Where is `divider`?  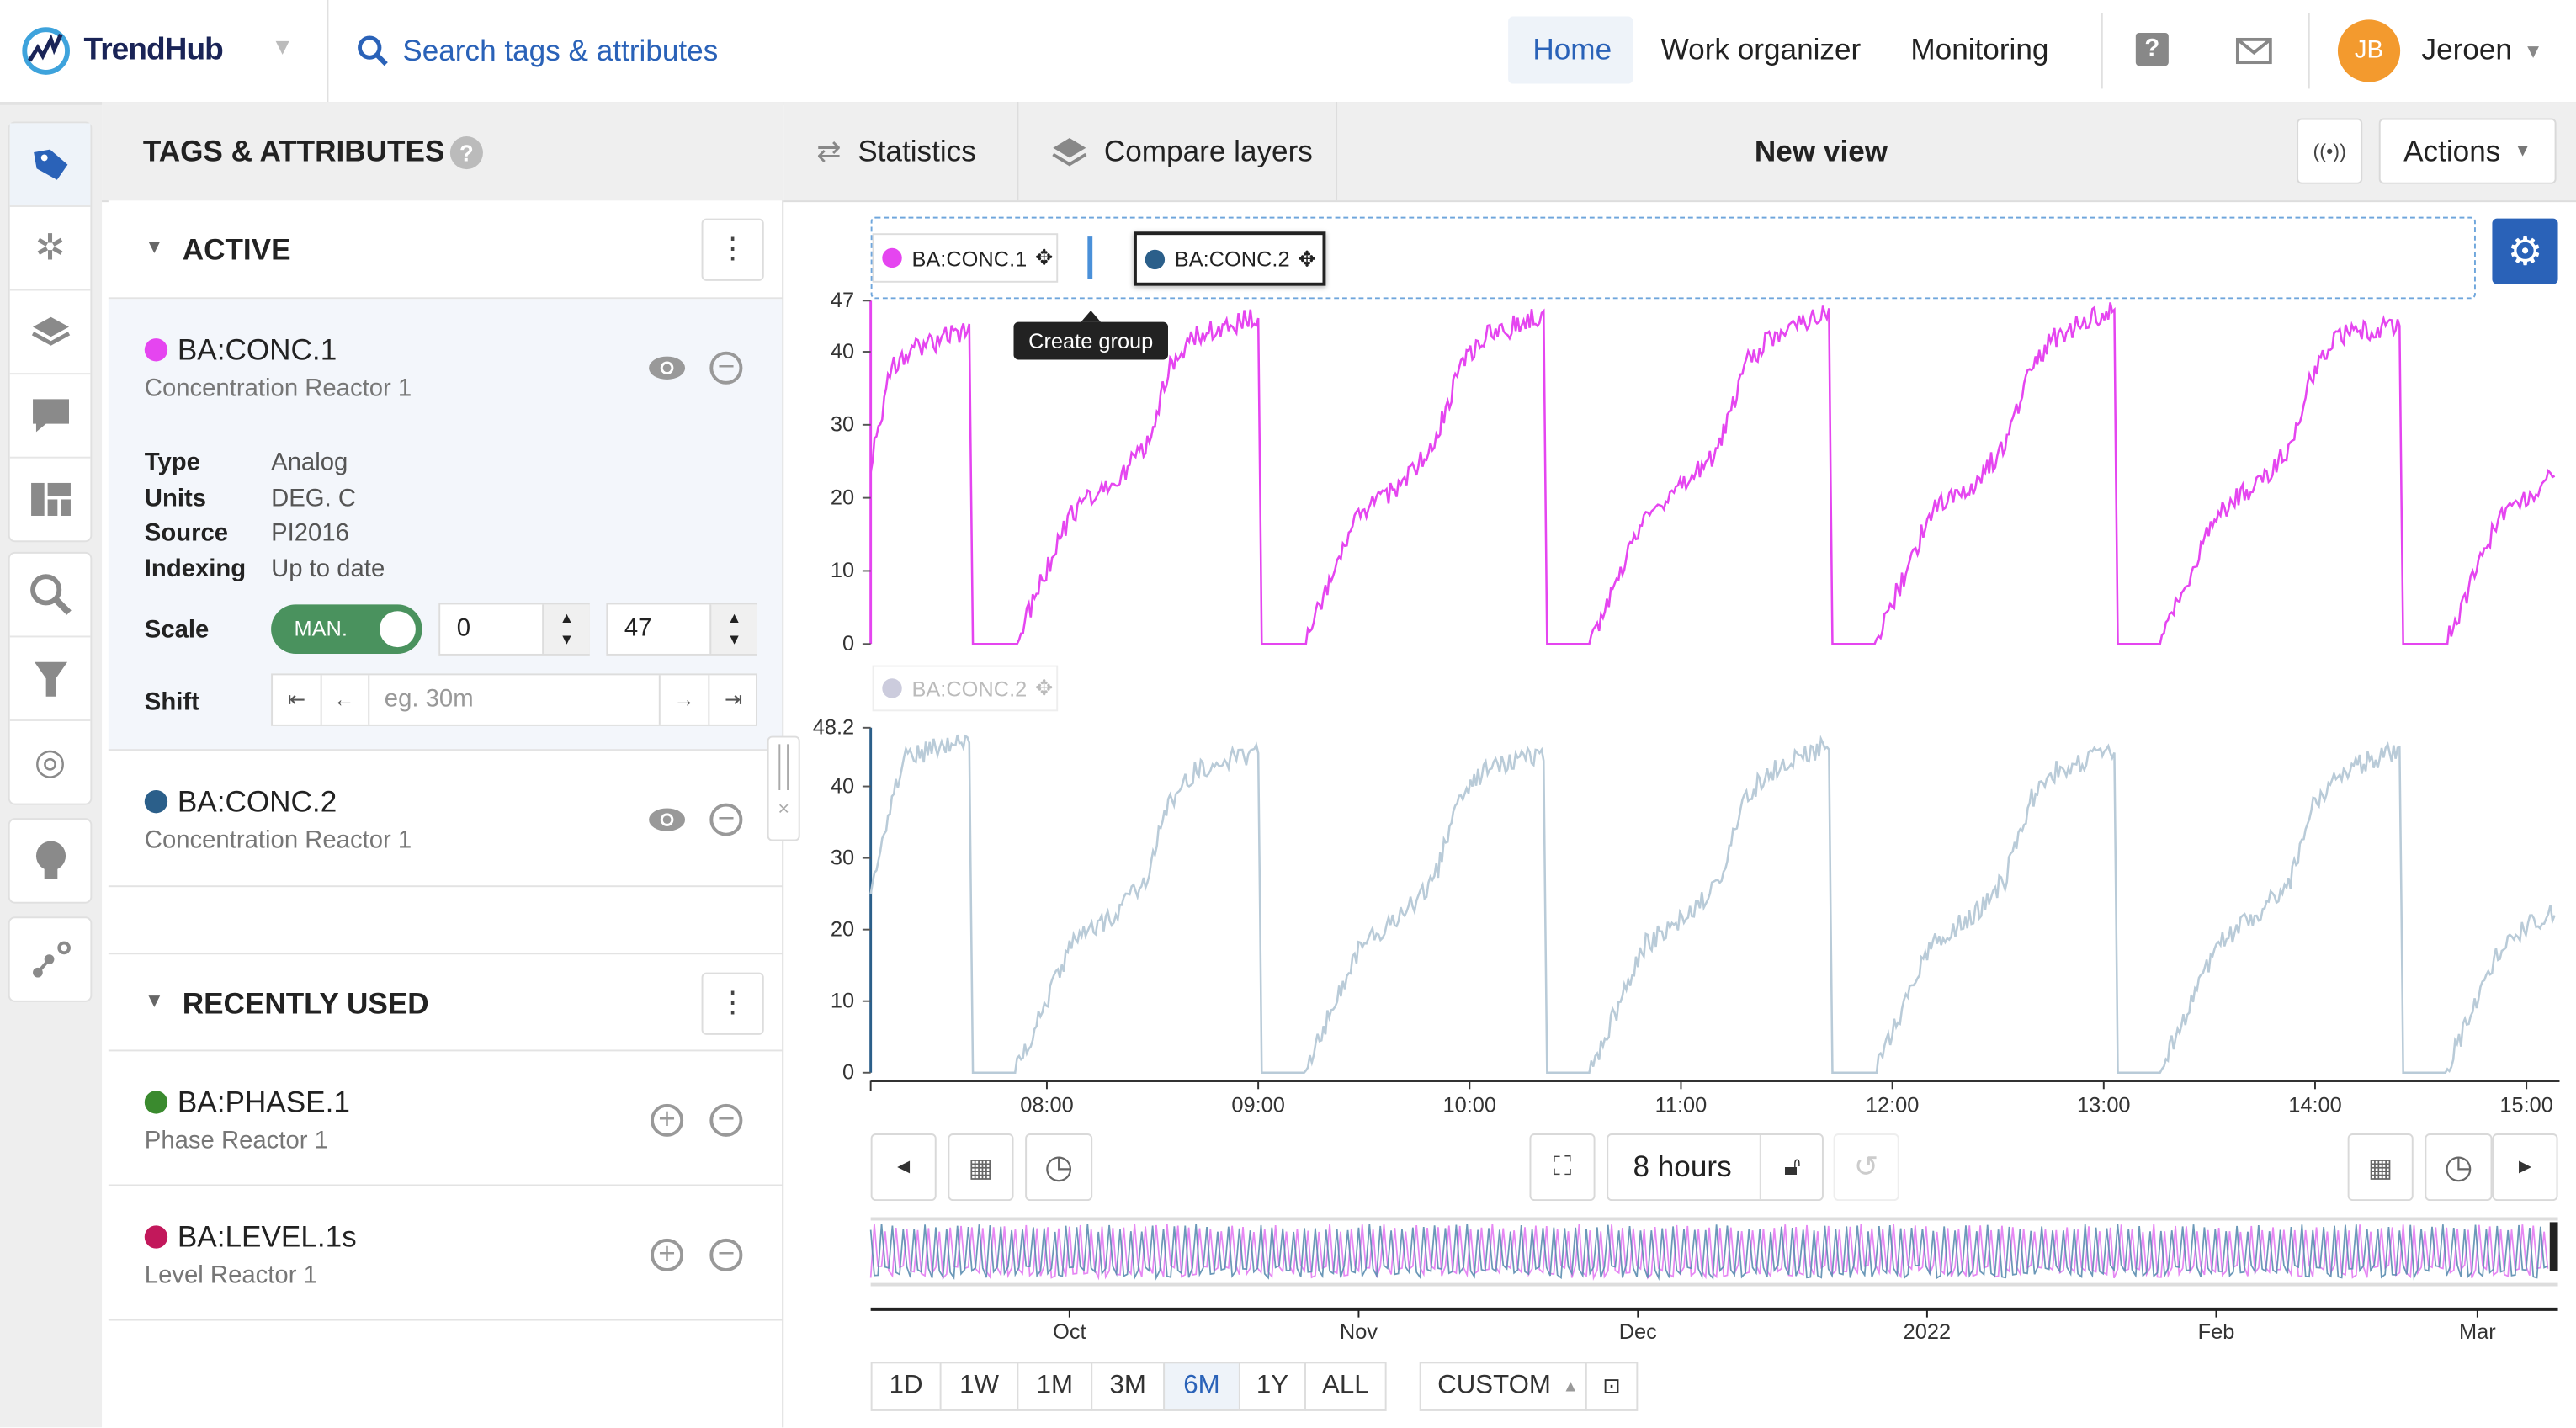 divider is located at coordinates (328, 51).